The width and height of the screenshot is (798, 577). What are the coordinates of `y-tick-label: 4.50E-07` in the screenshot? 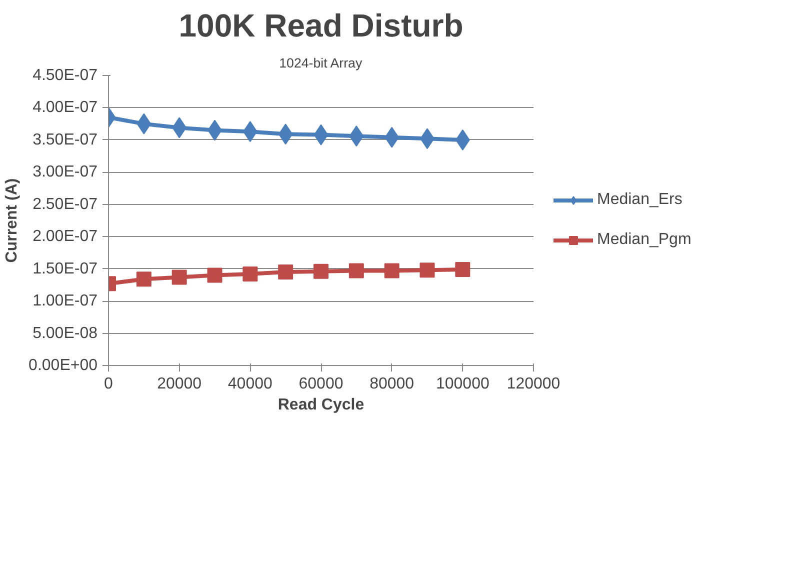 It's located at (65, 75).